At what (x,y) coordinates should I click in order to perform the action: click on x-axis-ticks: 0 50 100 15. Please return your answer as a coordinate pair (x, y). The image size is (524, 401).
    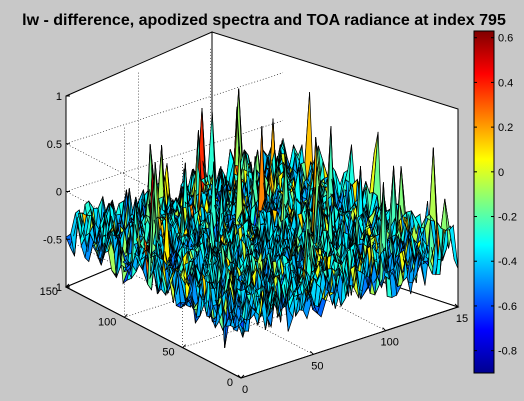
    Looking at the image, I should click on (352, 349).